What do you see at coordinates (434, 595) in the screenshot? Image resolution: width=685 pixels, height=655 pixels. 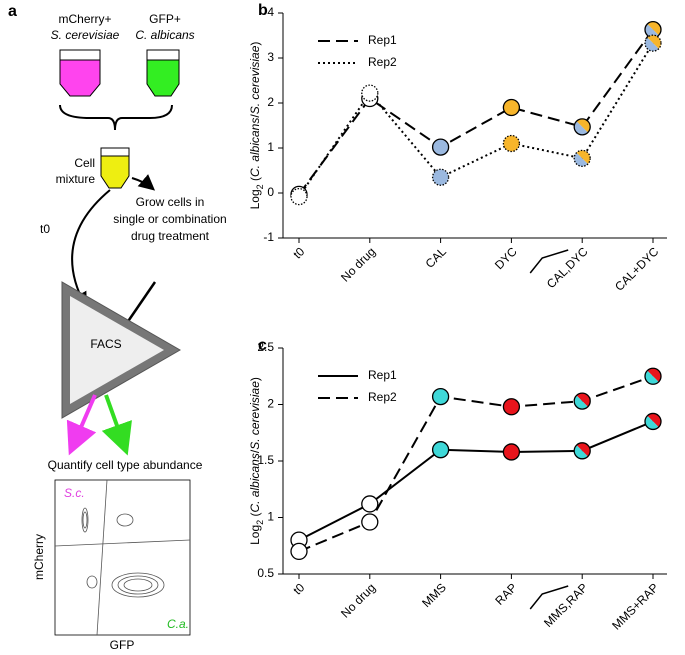 I see `x-tick-label: MMS` at bounding box center [434, 595].